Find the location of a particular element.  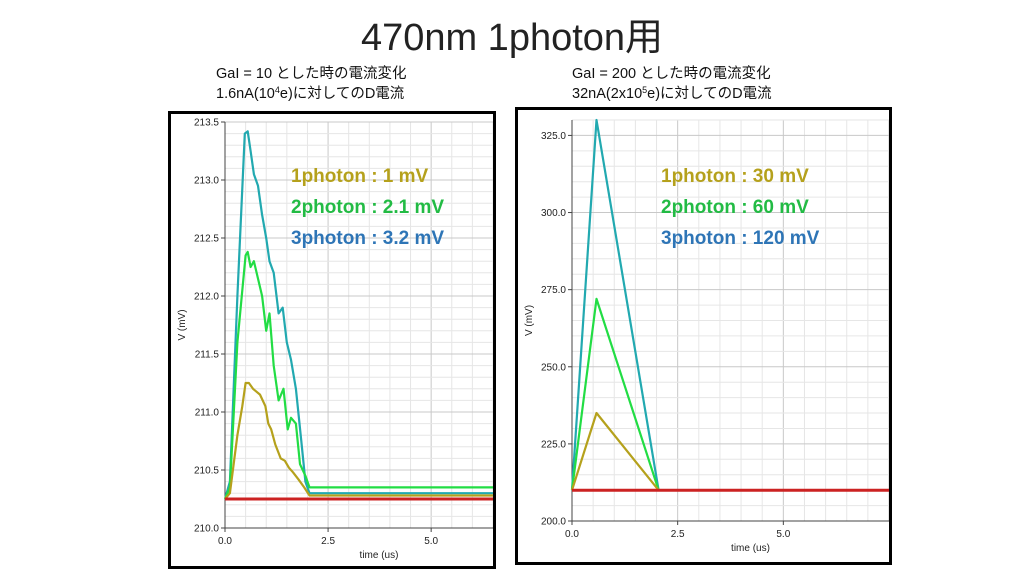

left-caption-line2-post: e)に対してのD電流 is located at coordinates (342, 94).